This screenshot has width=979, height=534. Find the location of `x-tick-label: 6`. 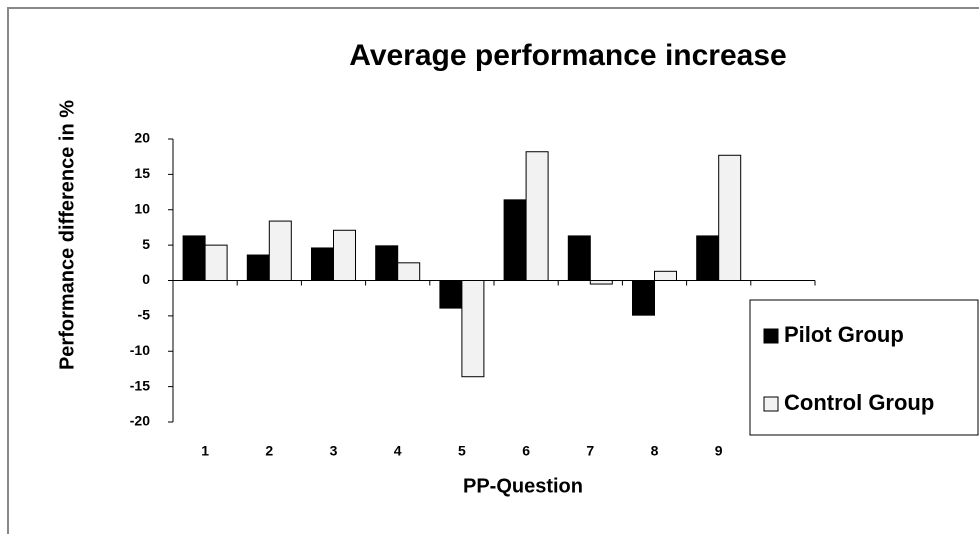

x-tick-label: 6 is located at coordinates (526, 451).